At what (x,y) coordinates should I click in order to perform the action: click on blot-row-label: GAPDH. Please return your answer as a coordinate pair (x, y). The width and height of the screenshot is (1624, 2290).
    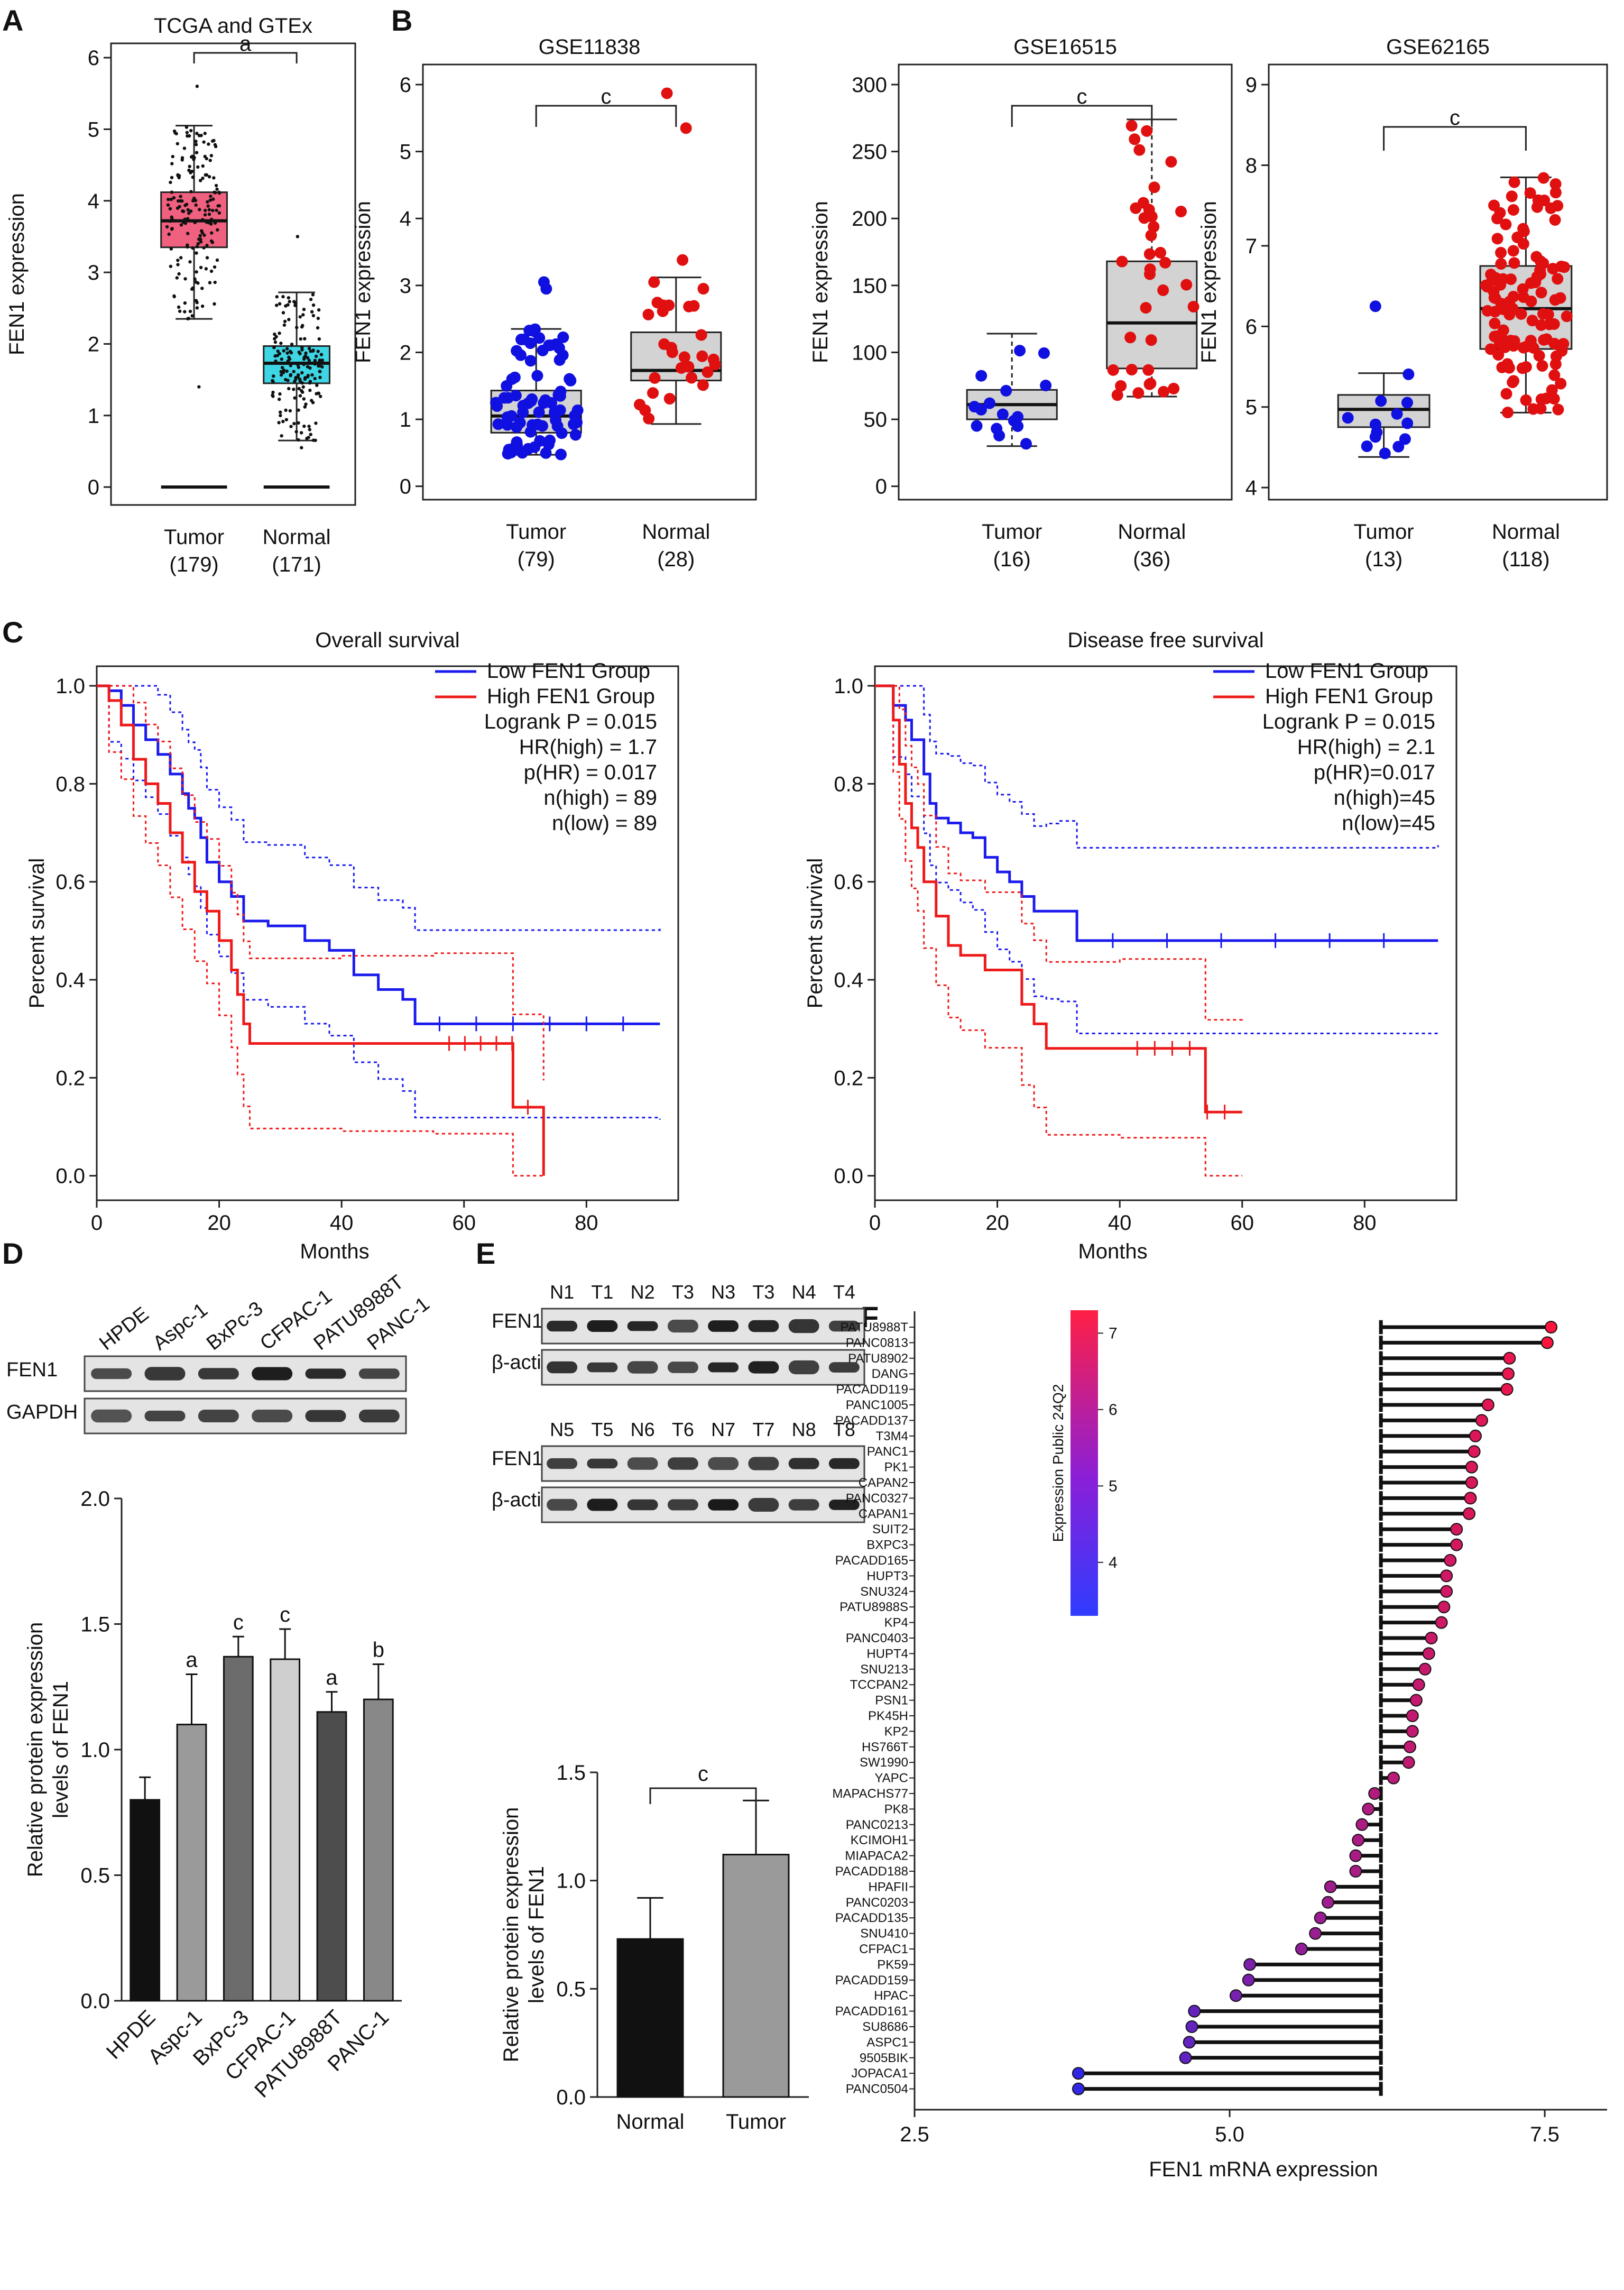
    Looking at the image, I should click on (42, 1412).